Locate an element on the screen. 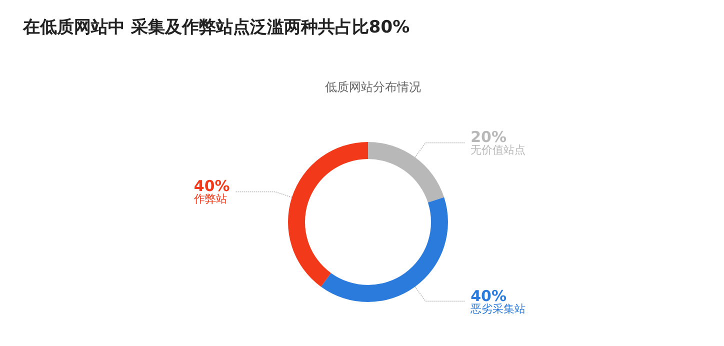  slice-label: 作弊站 is located at coordinates (209, 199).